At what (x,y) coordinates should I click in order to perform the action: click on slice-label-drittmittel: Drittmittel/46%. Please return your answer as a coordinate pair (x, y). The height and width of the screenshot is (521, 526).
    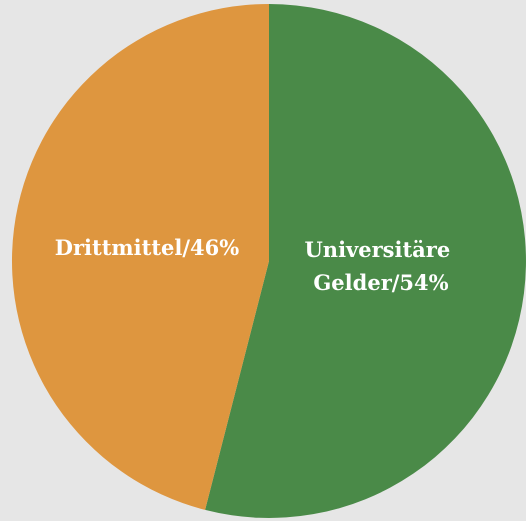
    Looking at the image, I should click on (147, 247).